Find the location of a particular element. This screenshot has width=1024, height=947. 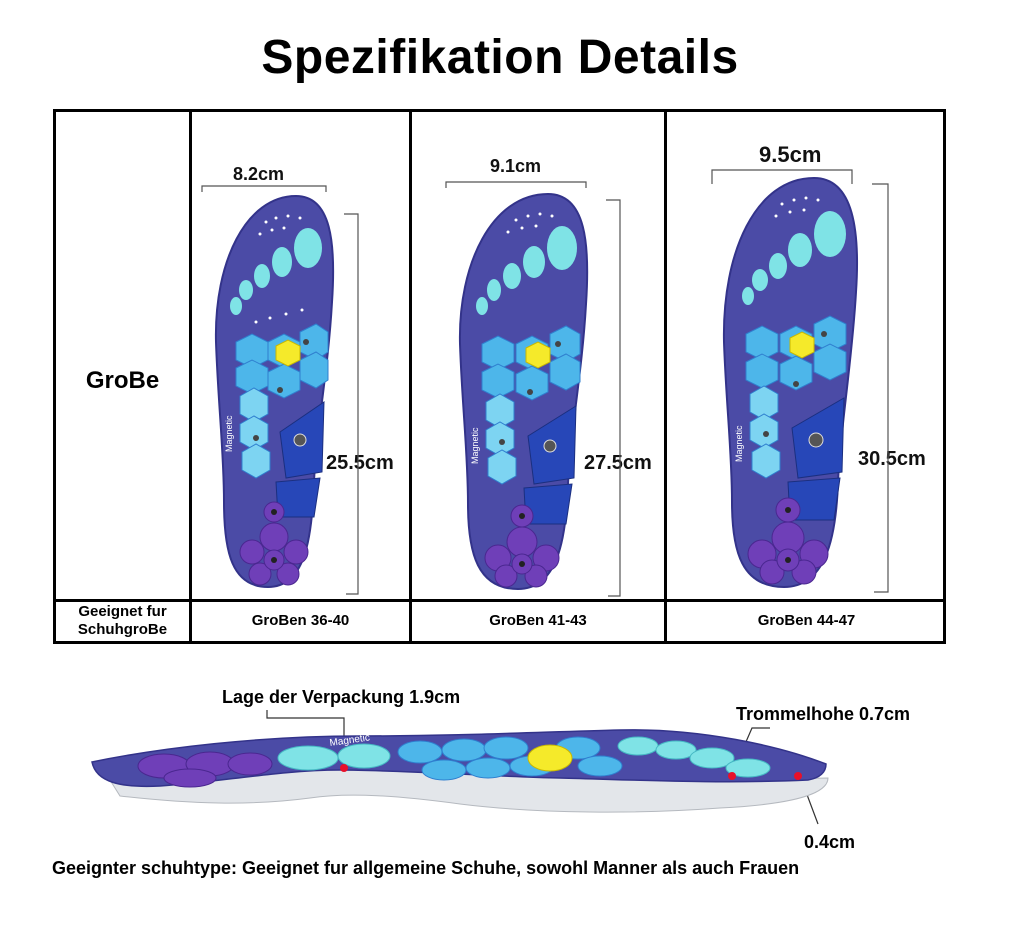

length-label-2: 27.5cm is located at coordinates (618, 463).